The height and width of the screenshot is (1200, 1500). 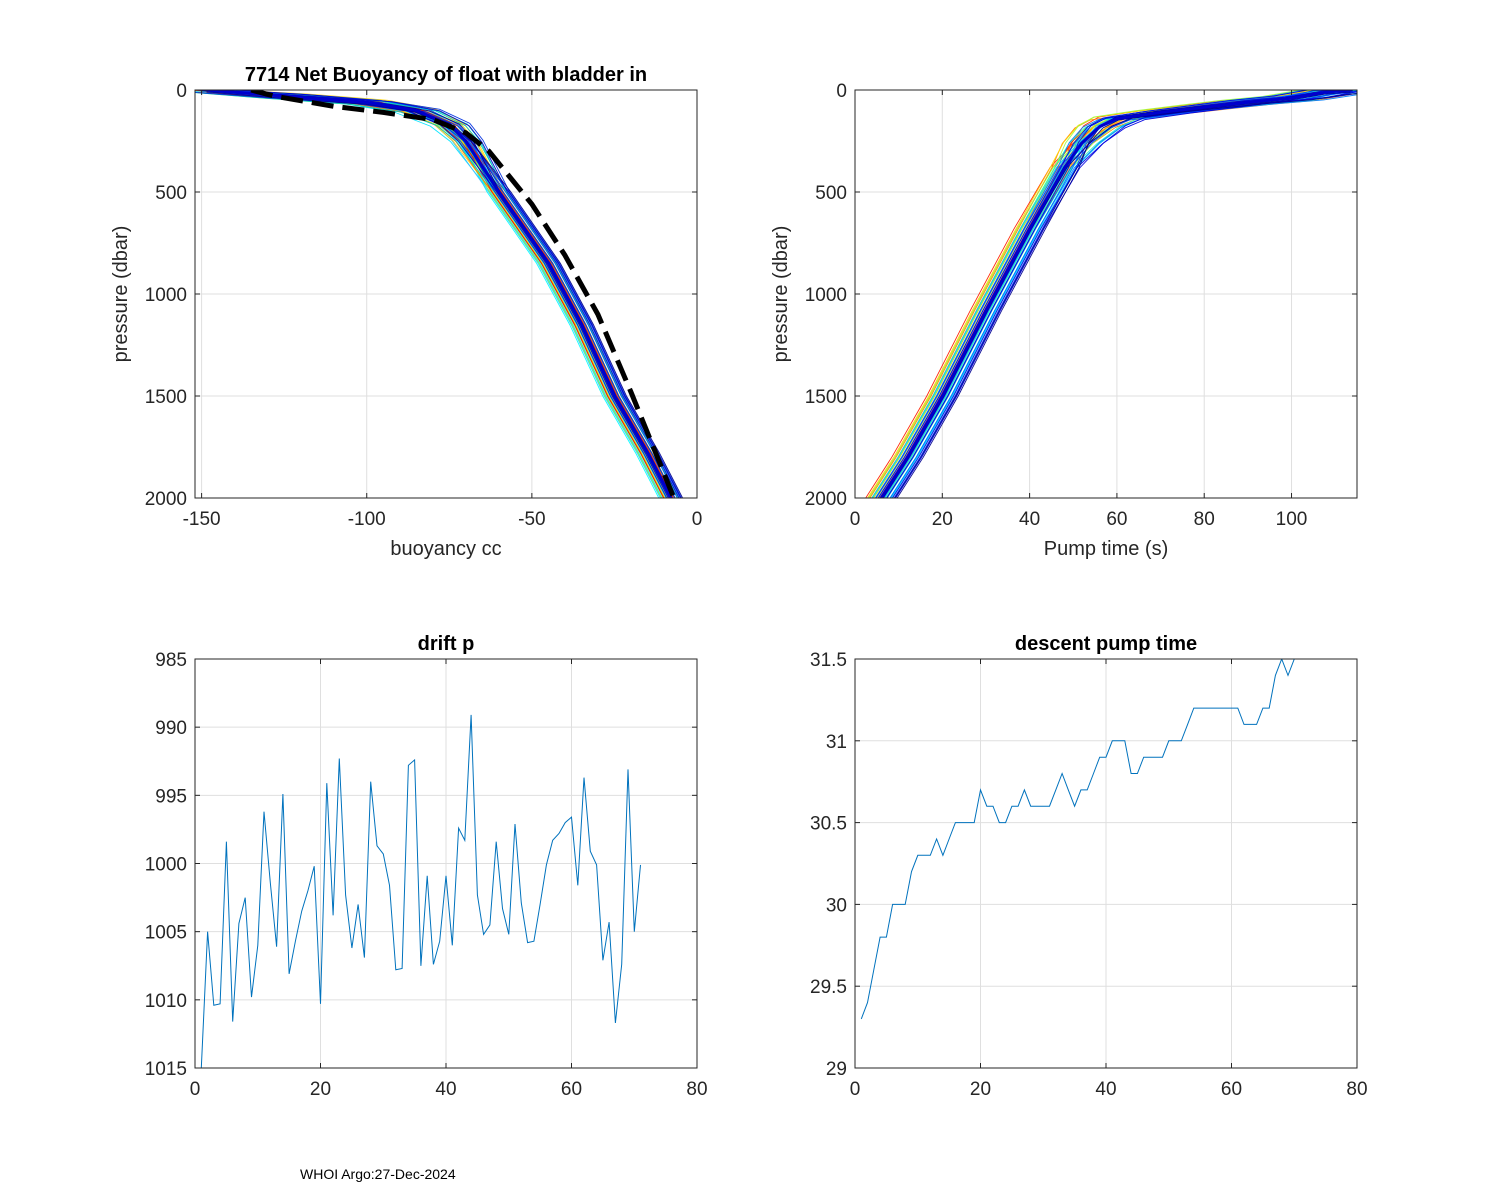 I want to click on x-tick-label: -150, so click(x=202, y=519).